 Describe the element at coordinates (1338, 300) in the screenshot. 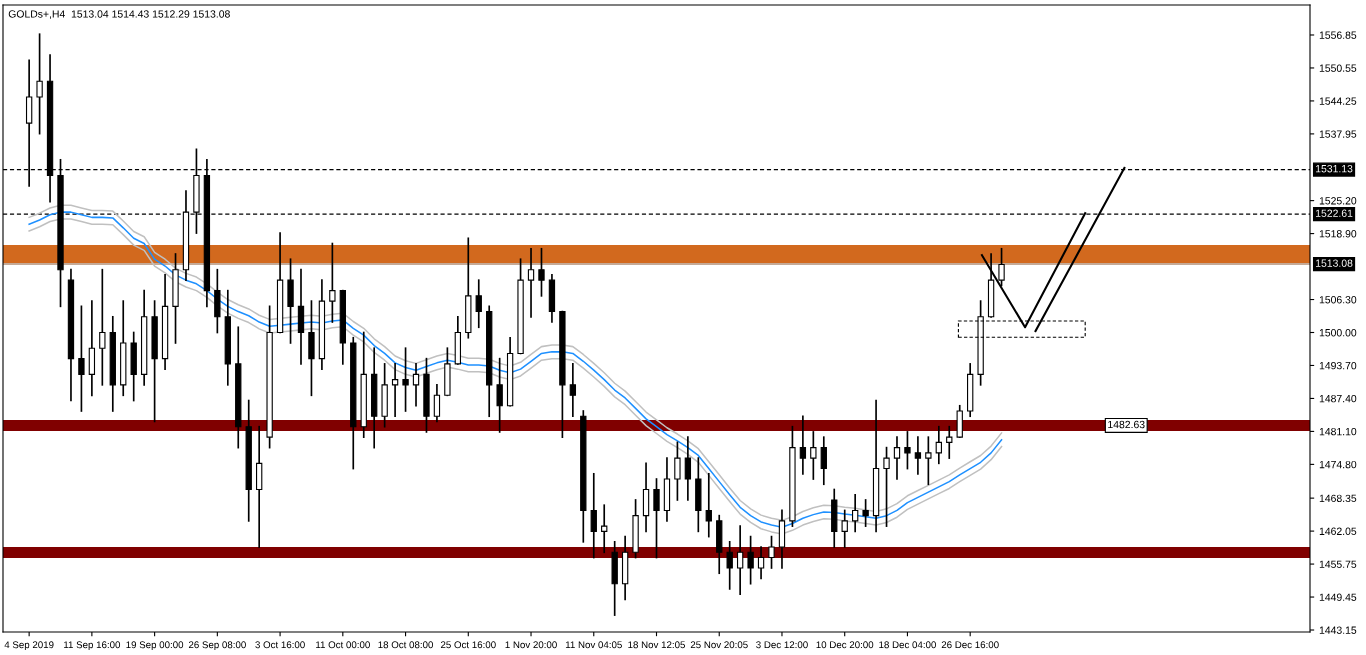

I see `y-tick-label: 1506.30` at that location.